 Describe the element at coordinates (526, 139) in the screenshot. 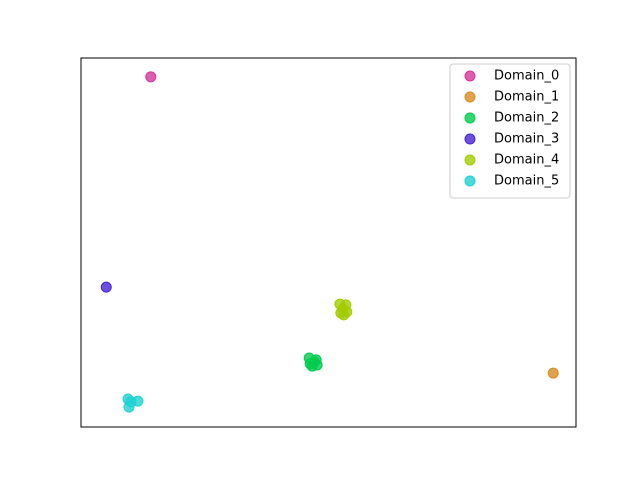

I see `legend-label: Domain_3` at that location.